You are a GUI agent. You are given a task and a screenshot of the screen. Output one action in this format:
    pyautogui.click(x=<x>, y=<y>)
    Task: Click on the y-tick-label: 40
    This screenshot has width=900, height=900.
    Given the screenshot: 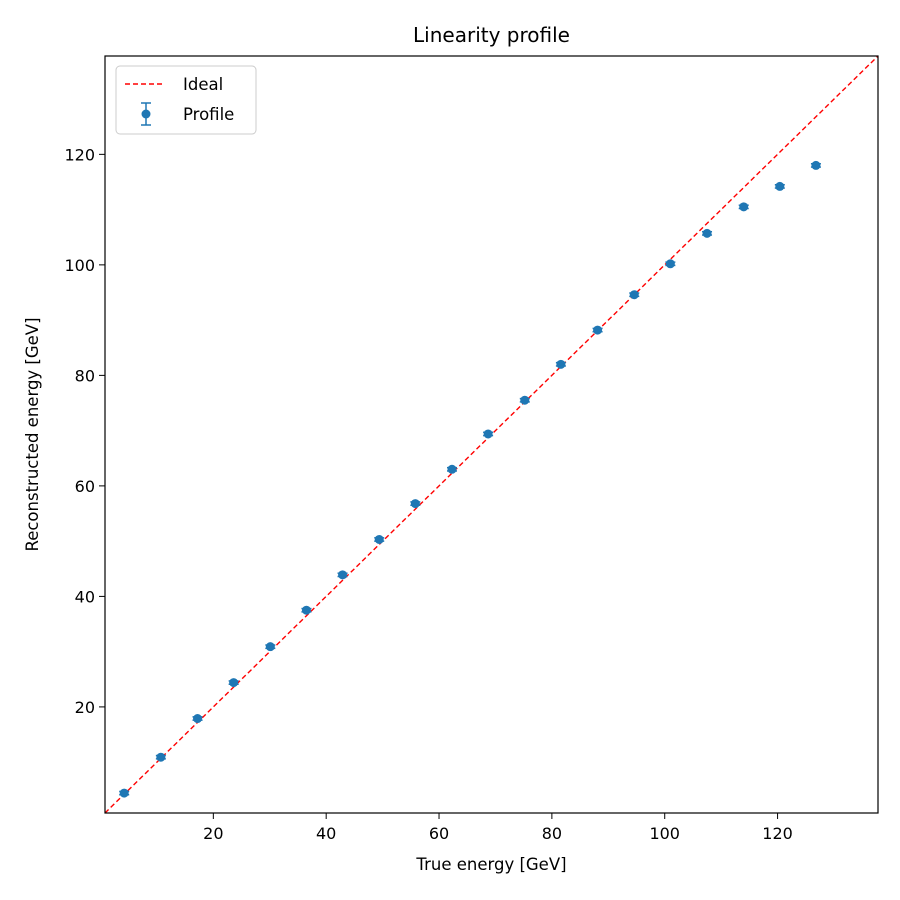 What is the action you would take?
    pyautogui.click(x=85, y=596)
    